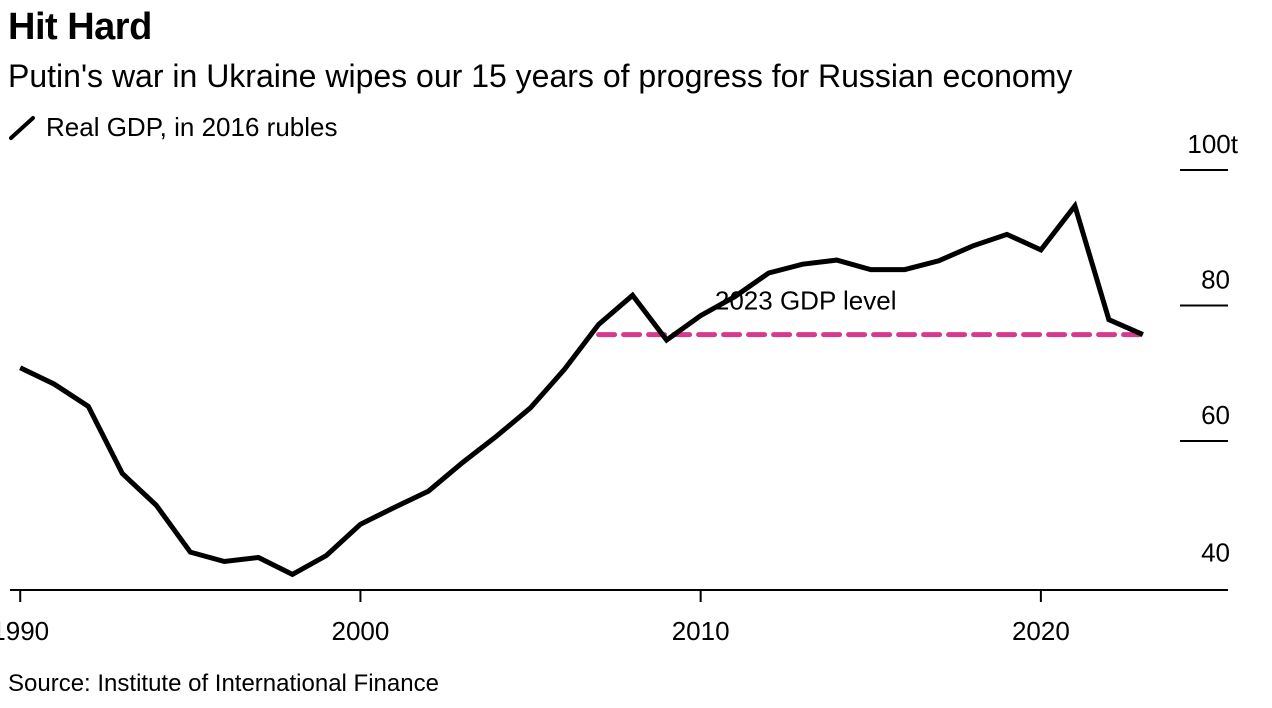 The width and height of the screenshot is (1272, 708). Describe the element at coordinates (1215, 552) in the screenshot. I see `y-tick-label: 40` at that location.